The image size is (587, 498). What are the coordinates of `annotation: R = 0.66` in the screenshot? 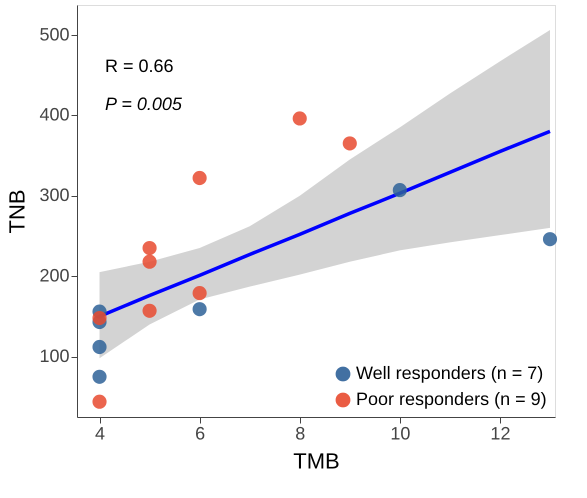 It's located at (139, 66).